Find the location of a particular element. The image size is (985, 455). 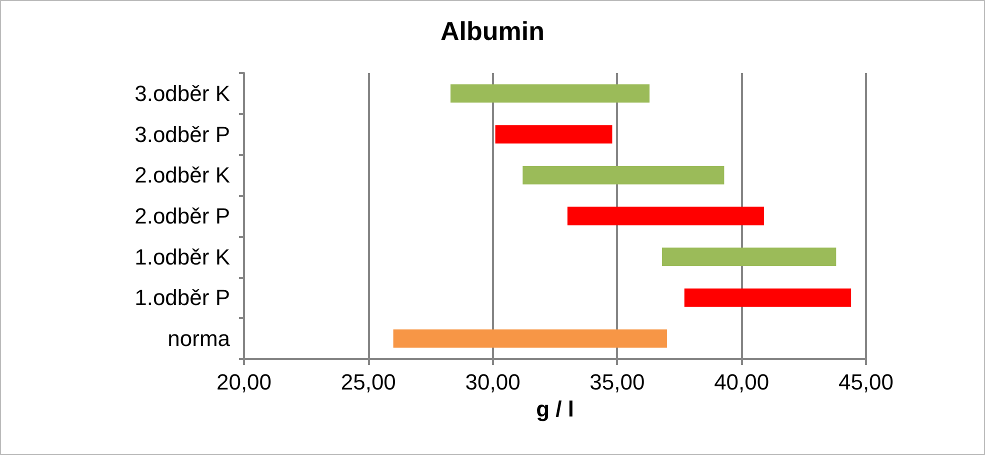

y-tick-label: 2.odběr K is located at coordinates (182, 175).